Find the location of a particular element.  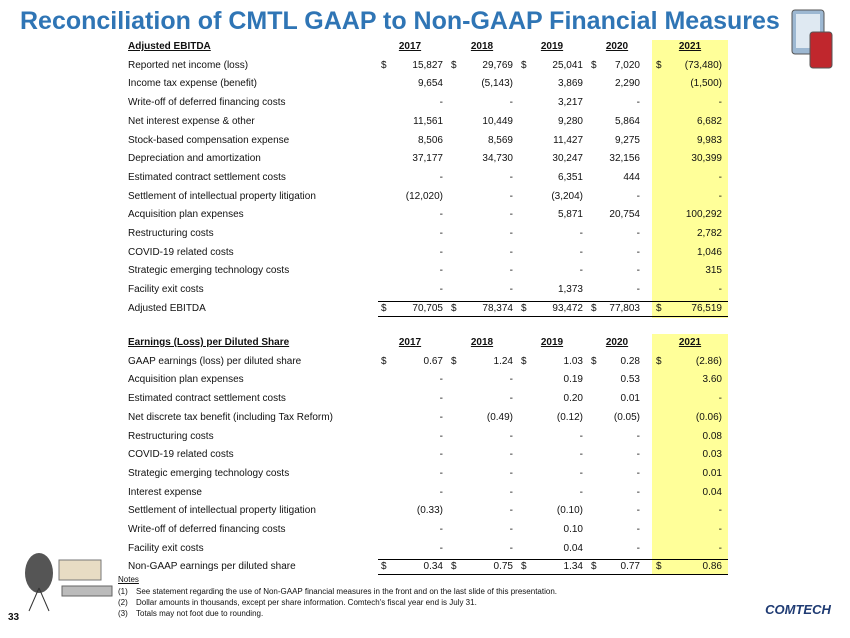

cell-value: 29,769 is located at coordinates (497, 65).